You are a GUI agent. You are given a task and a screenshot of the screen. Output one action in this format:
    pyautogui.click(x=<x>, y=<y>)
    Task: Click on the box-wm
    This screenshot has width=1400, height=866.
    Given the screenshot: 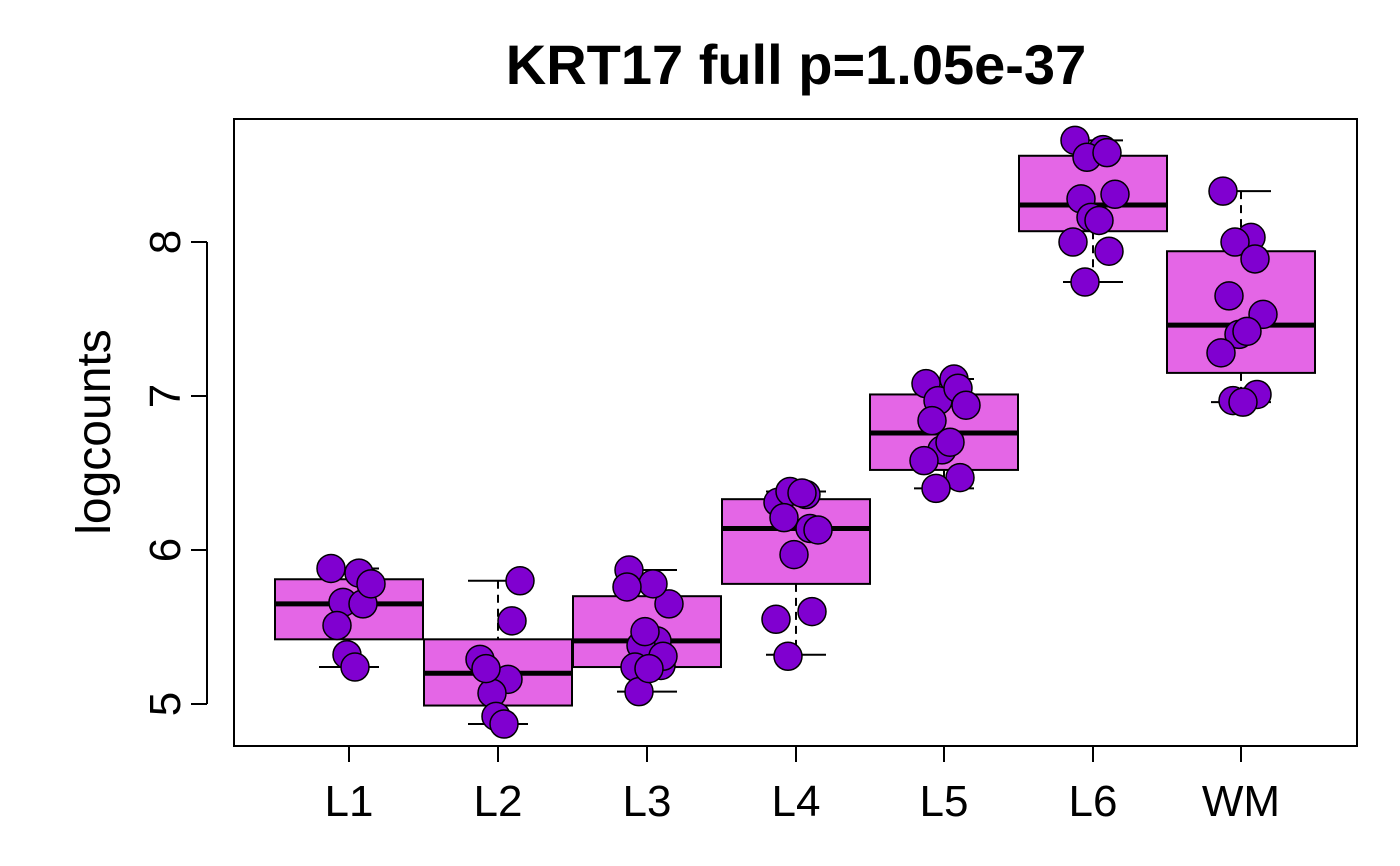 What is the action you would take?
    pyautogui.click(x=1241, y=297)
    